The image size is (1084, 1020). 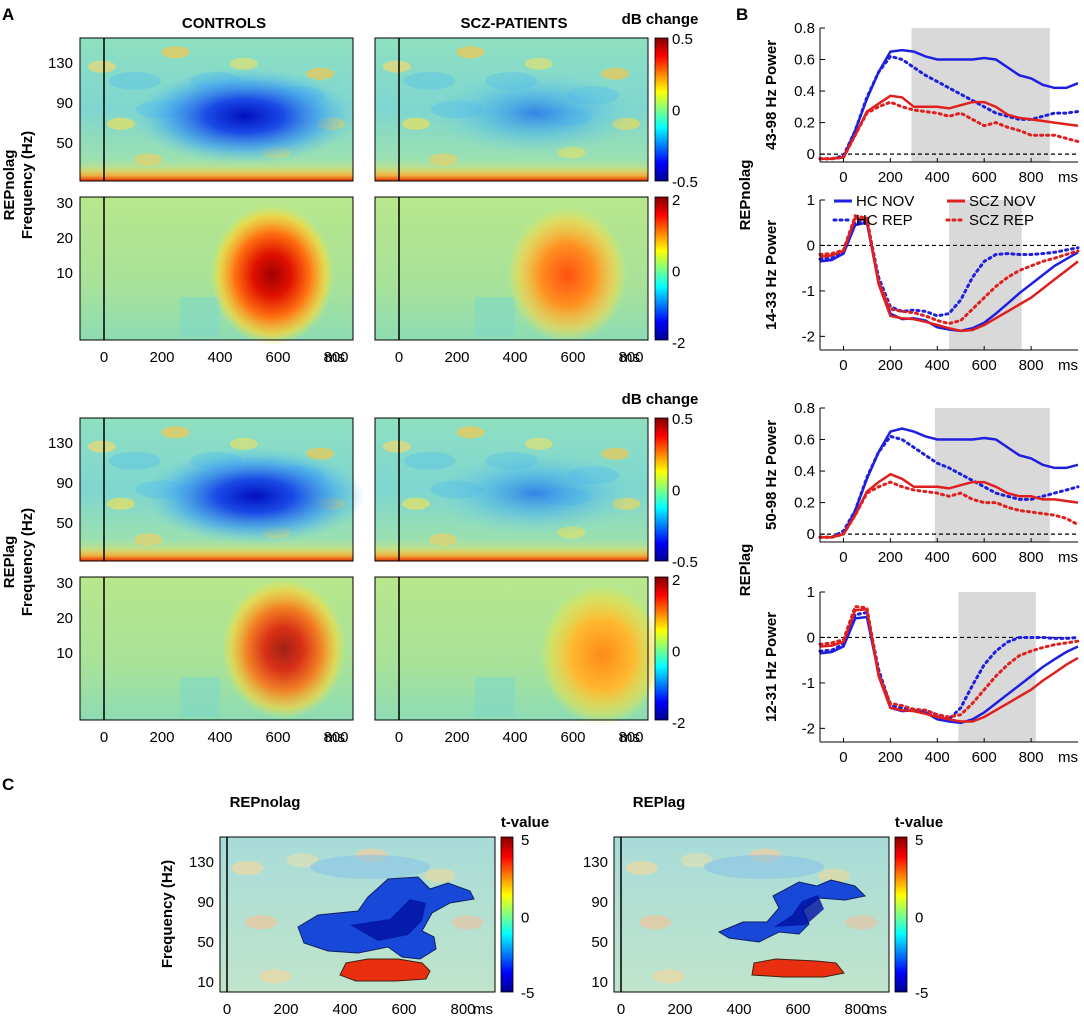 I want to click on y-tick-label: 0.2, so click(x=804, y=503).